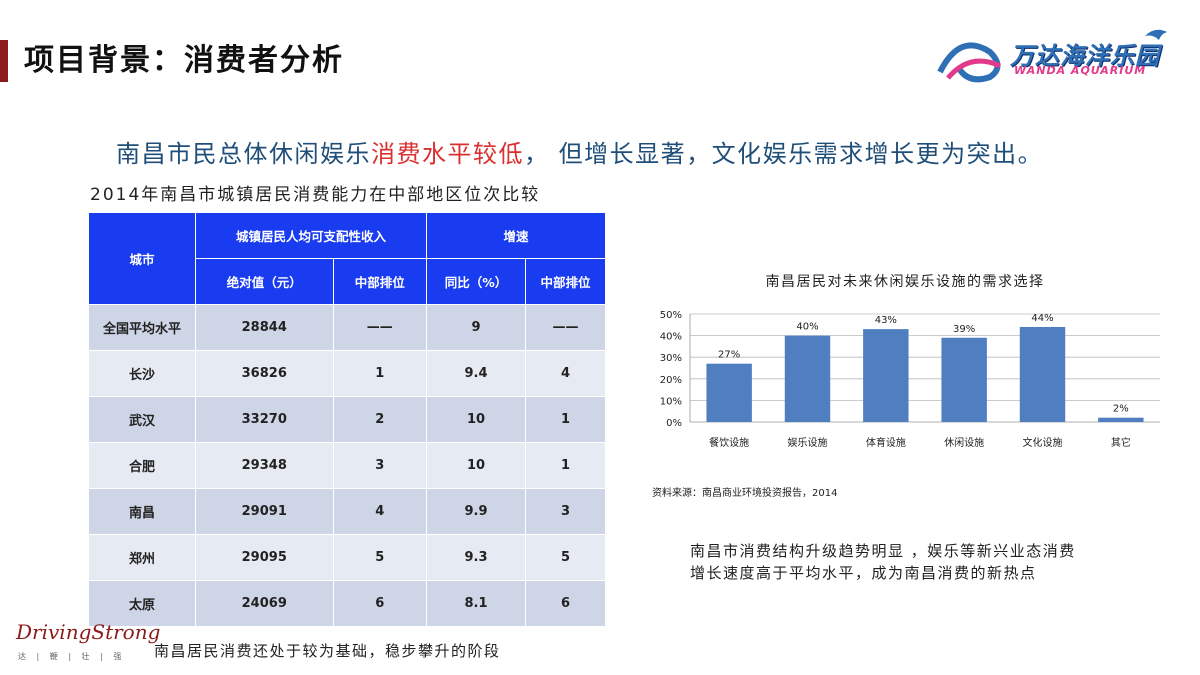 The height and width of the screenshot is (675, 1200). I want to click on cell-yoy: 9, so click(476, 327).